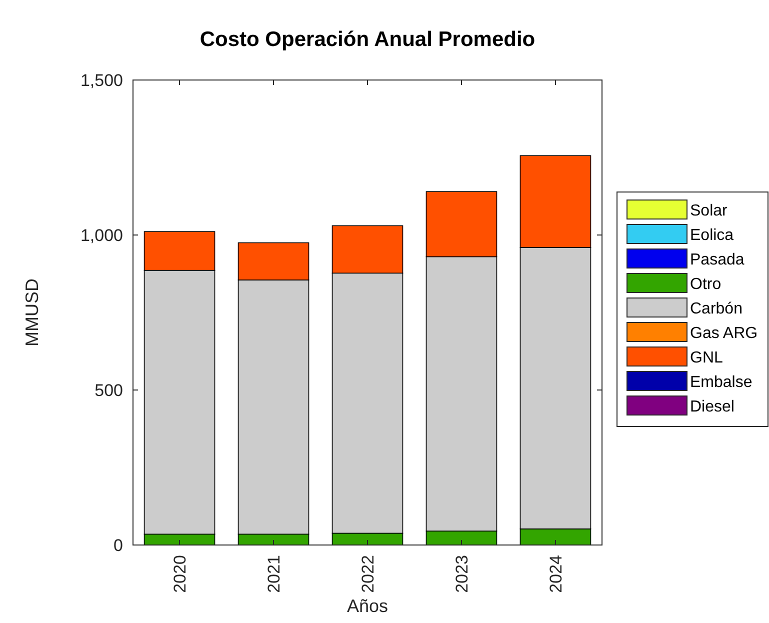  I want to click on chart-title: Costo Operación Anual Promedio, so click(368, 39).